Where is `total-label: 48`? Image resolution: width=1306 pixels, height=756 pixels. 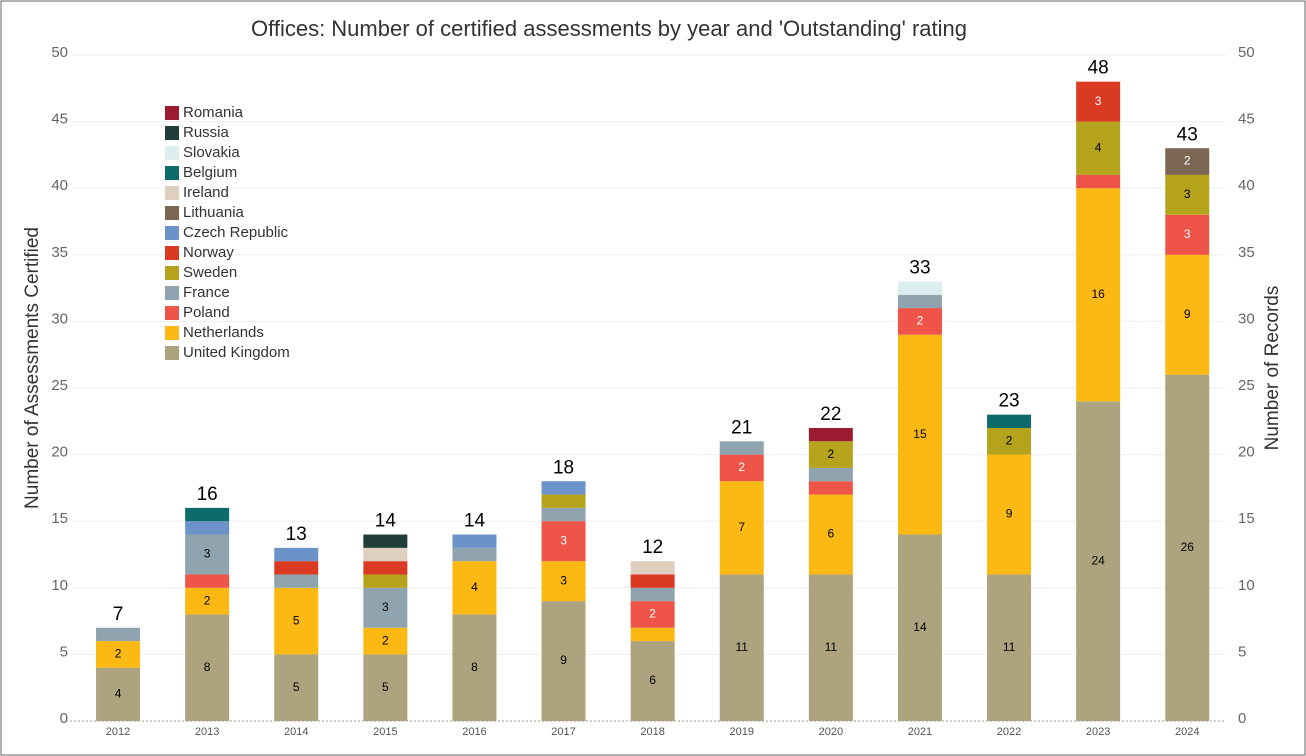 total-label: 48 is located at coordinates (1098, 68).